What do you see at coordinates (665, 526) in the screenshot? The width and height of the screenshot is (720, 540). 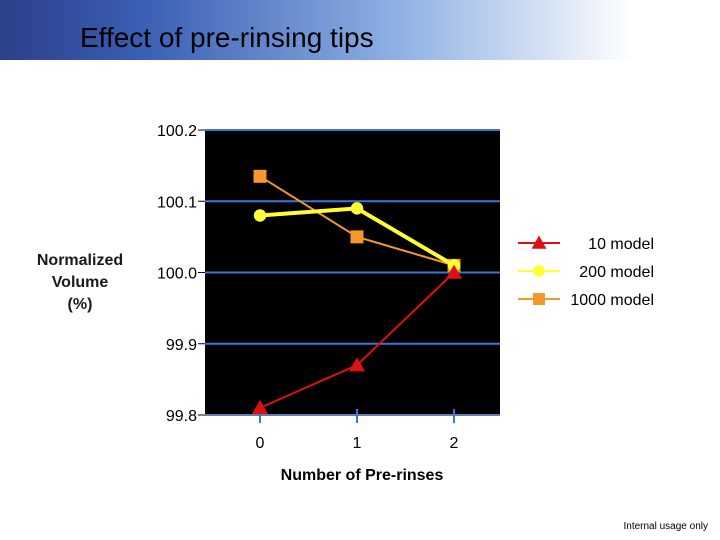 I see `footer-note: Internal usage only` at bounding box center [665, 526].